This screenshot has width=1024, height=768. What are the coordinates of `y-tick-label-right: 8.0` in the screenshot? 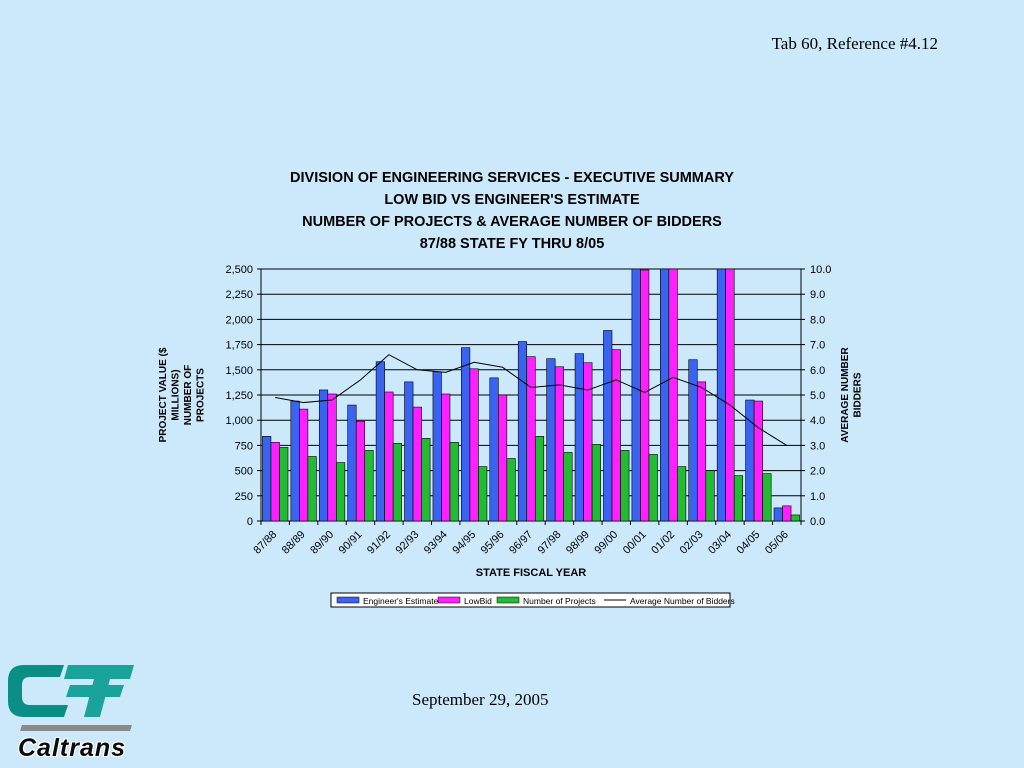 It's located at (817, 320).